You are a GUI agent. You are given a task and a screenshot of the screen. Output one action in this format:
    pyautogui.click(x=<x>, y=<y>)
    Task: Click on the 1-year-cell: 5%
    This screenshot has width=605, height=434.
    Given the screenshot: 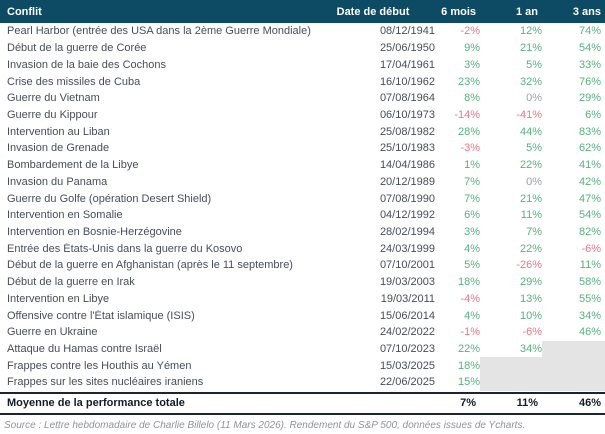 What is the action you would take?
    pyautogui.click(x=534, y=148)
    